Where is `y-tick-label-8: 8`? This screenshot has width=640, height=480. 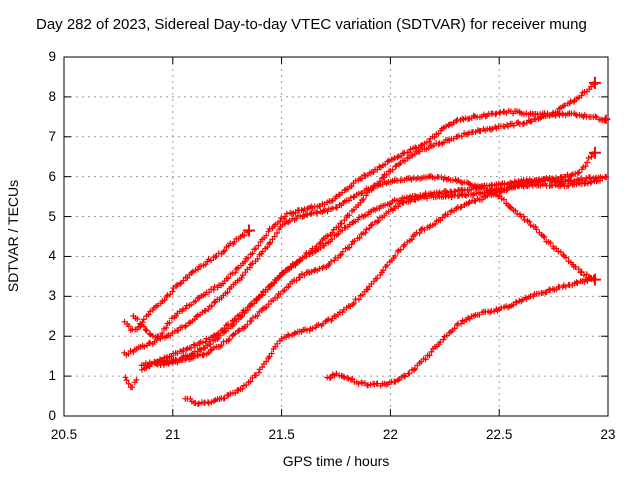 y-tick-label-8: 8 is located at coordinates (52, 96).